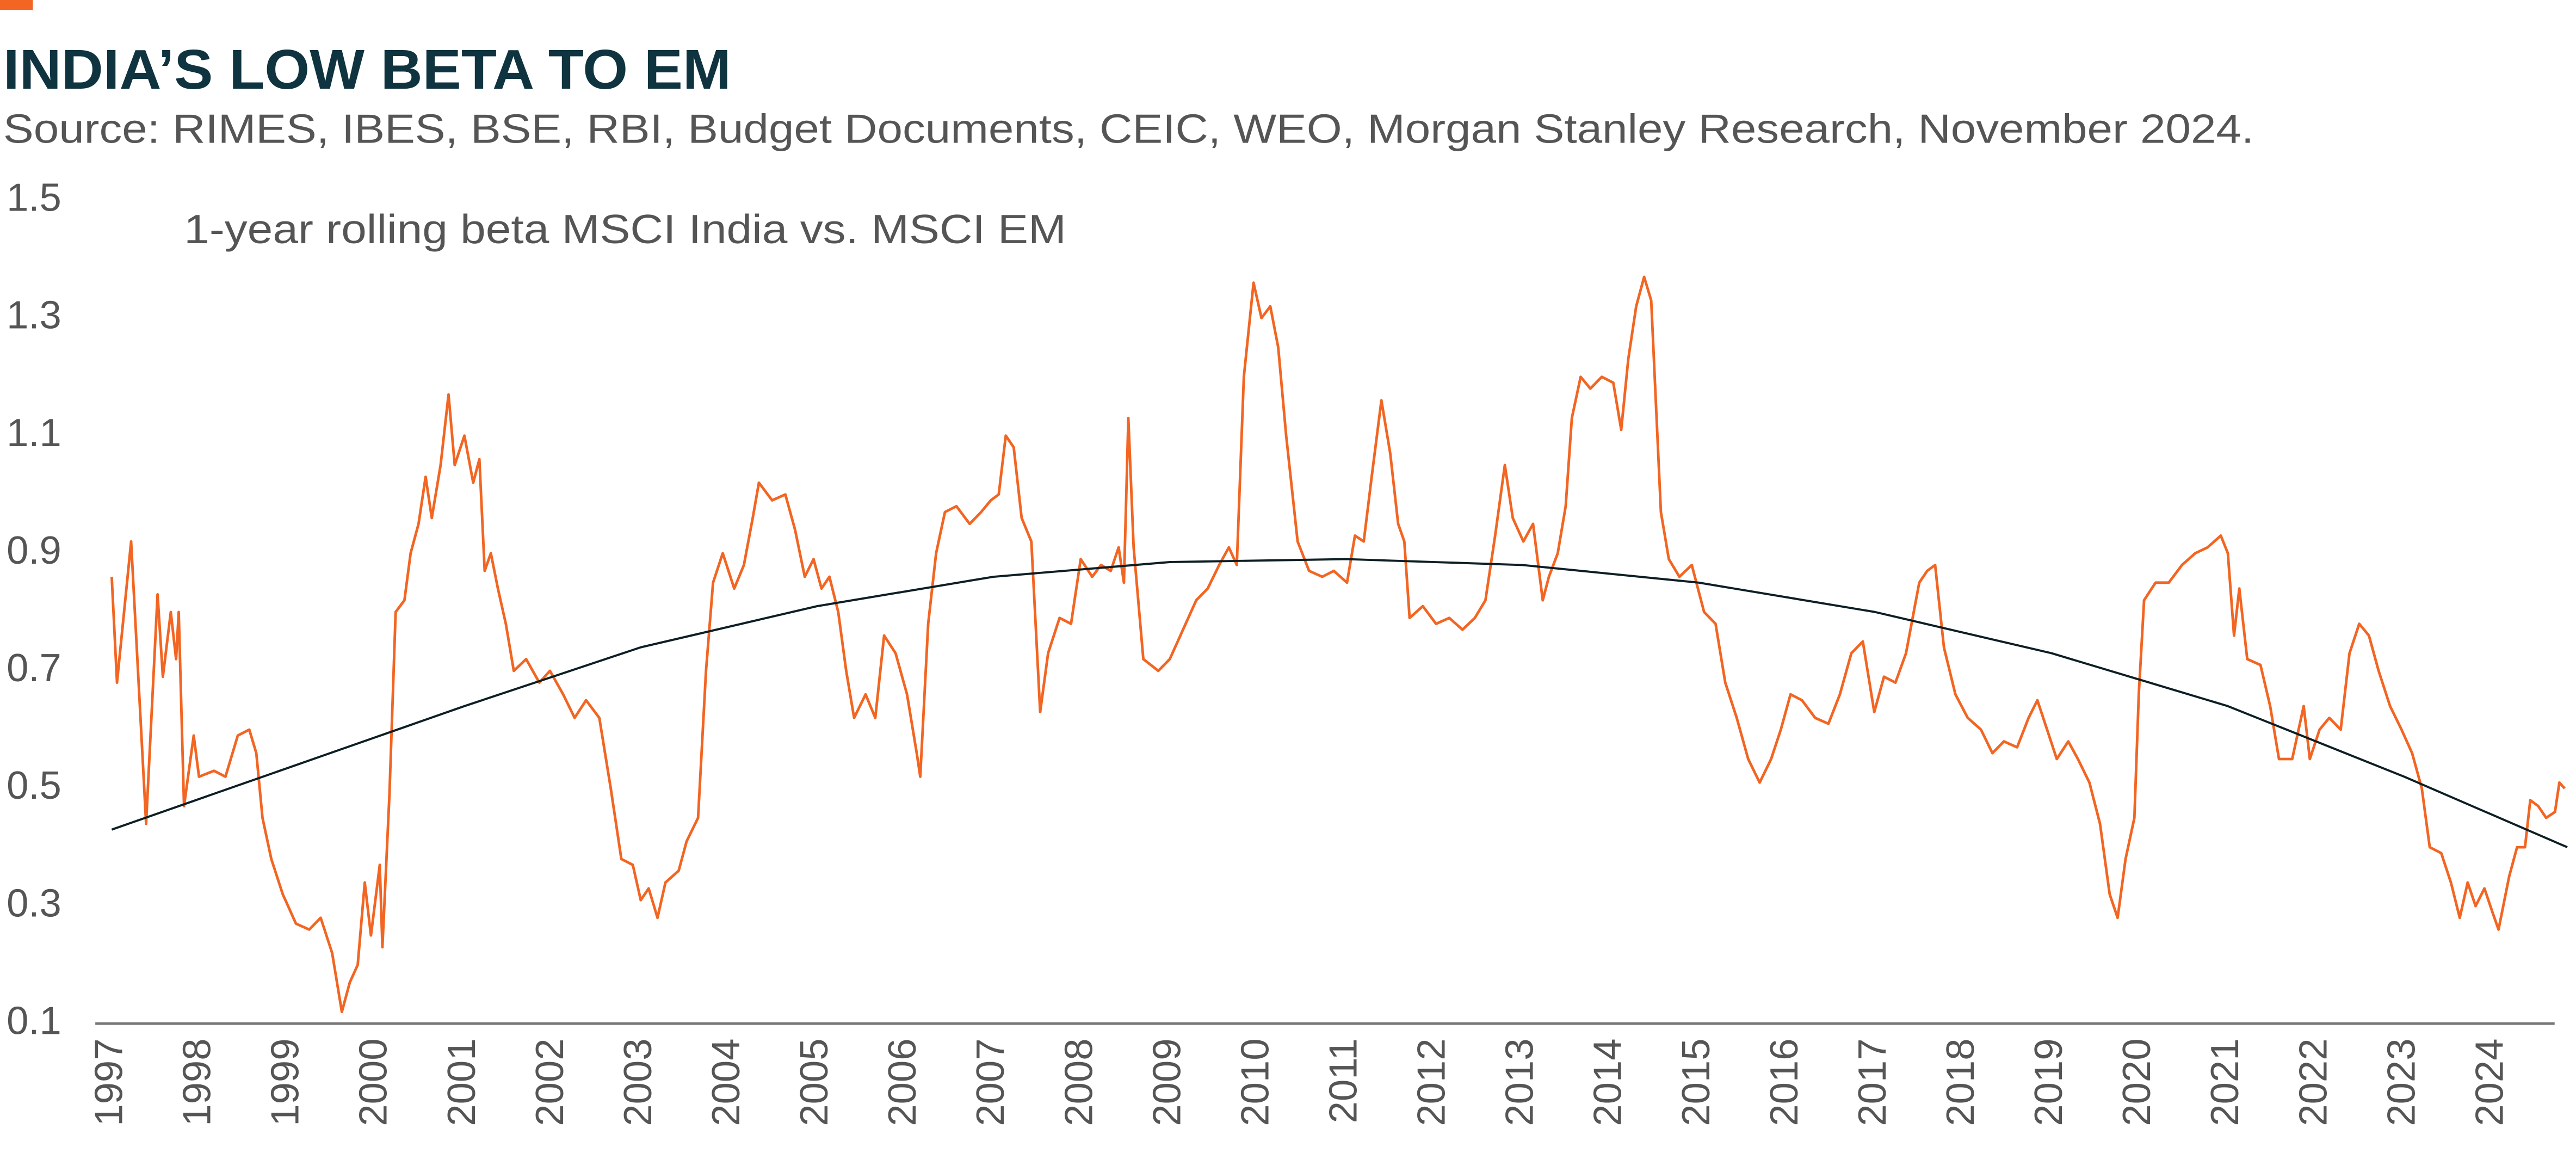  What do you see at coordinates (34, 433) in the screenshot?
I see `y-tick-label: 1.1` at bounding box center [34, 433].